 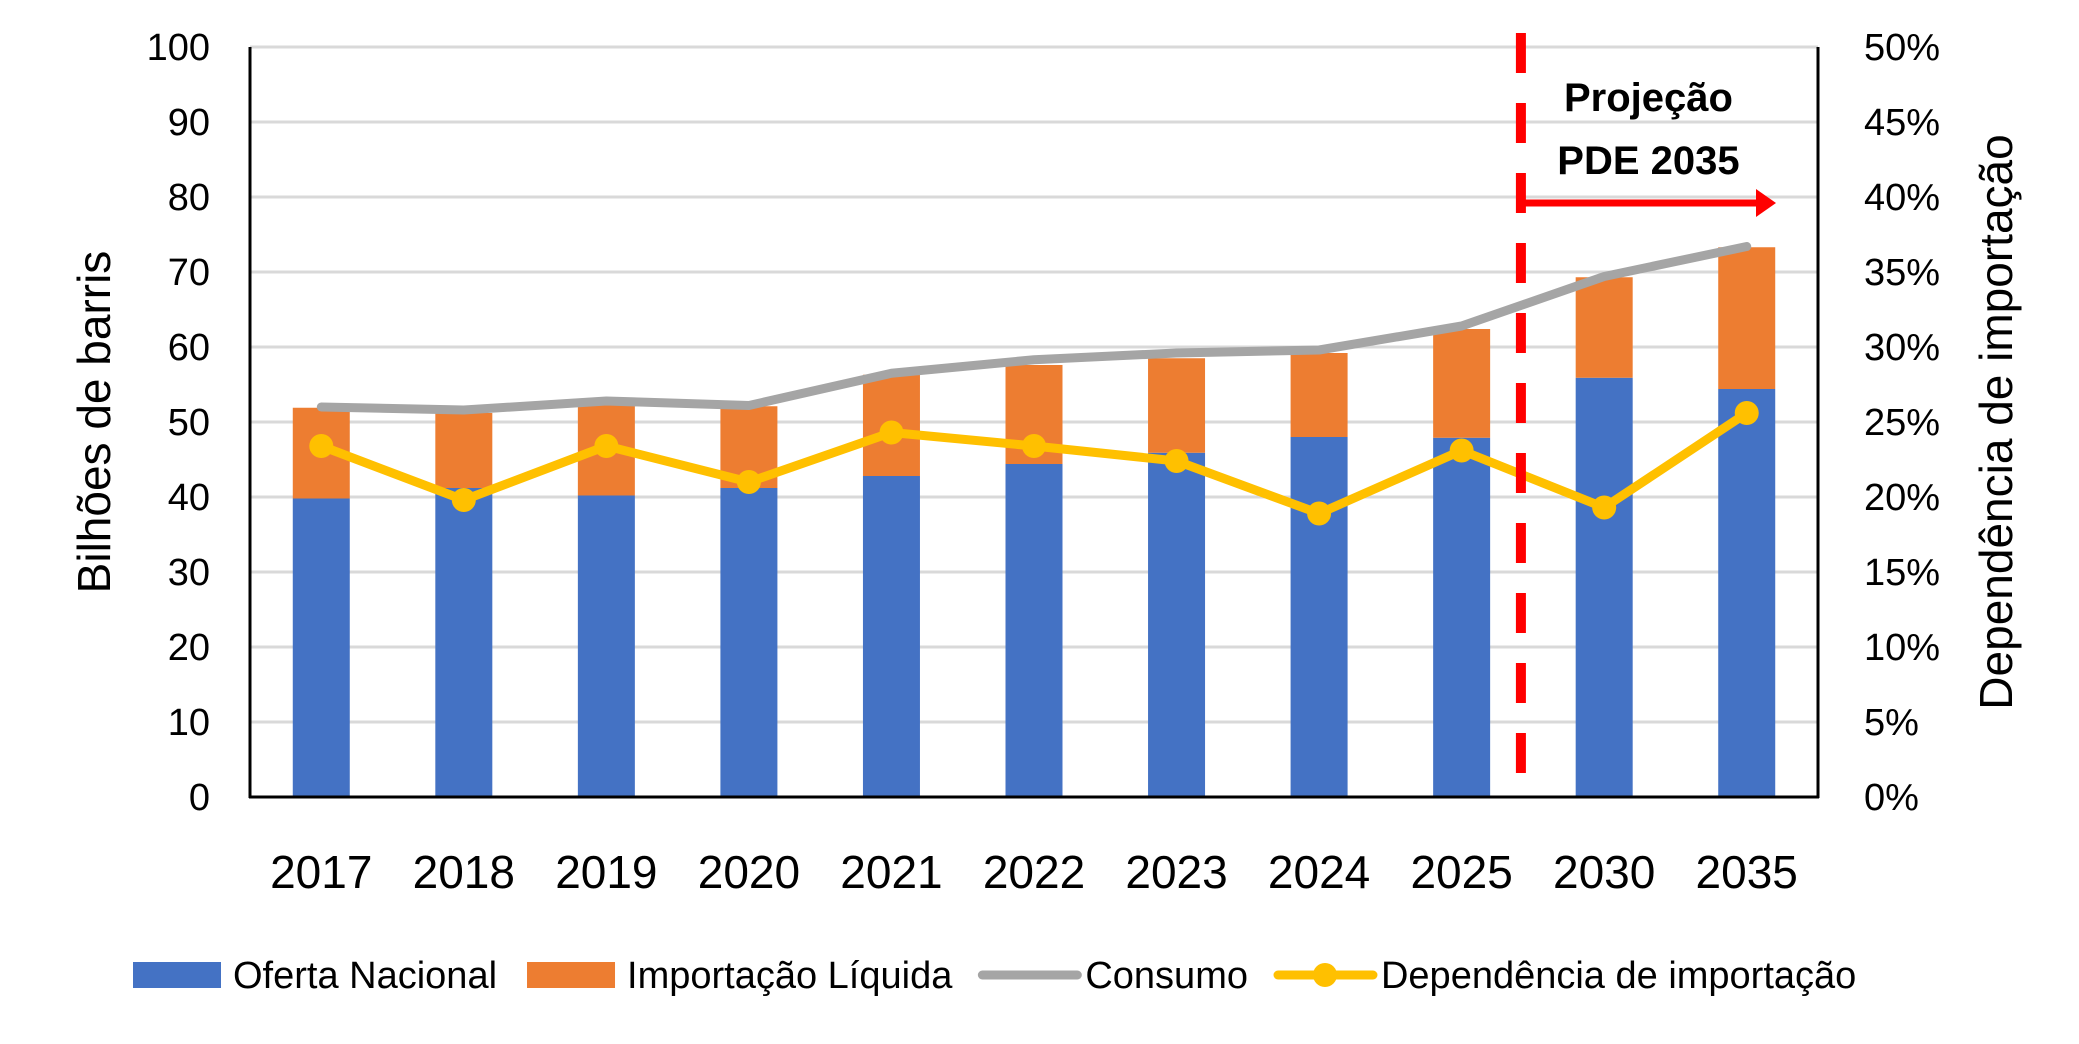 I want to click on bar-importa-o-l-quida-2035, so click(x=1747, y=318).